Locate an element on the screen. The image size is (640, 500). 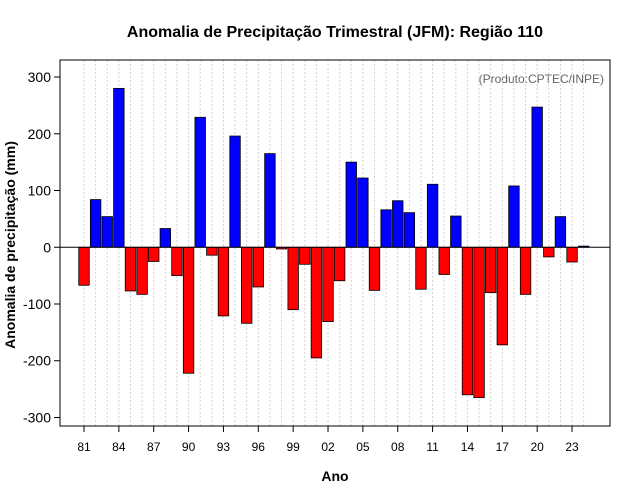
bar-2021 is located at coordinates (549, 252).